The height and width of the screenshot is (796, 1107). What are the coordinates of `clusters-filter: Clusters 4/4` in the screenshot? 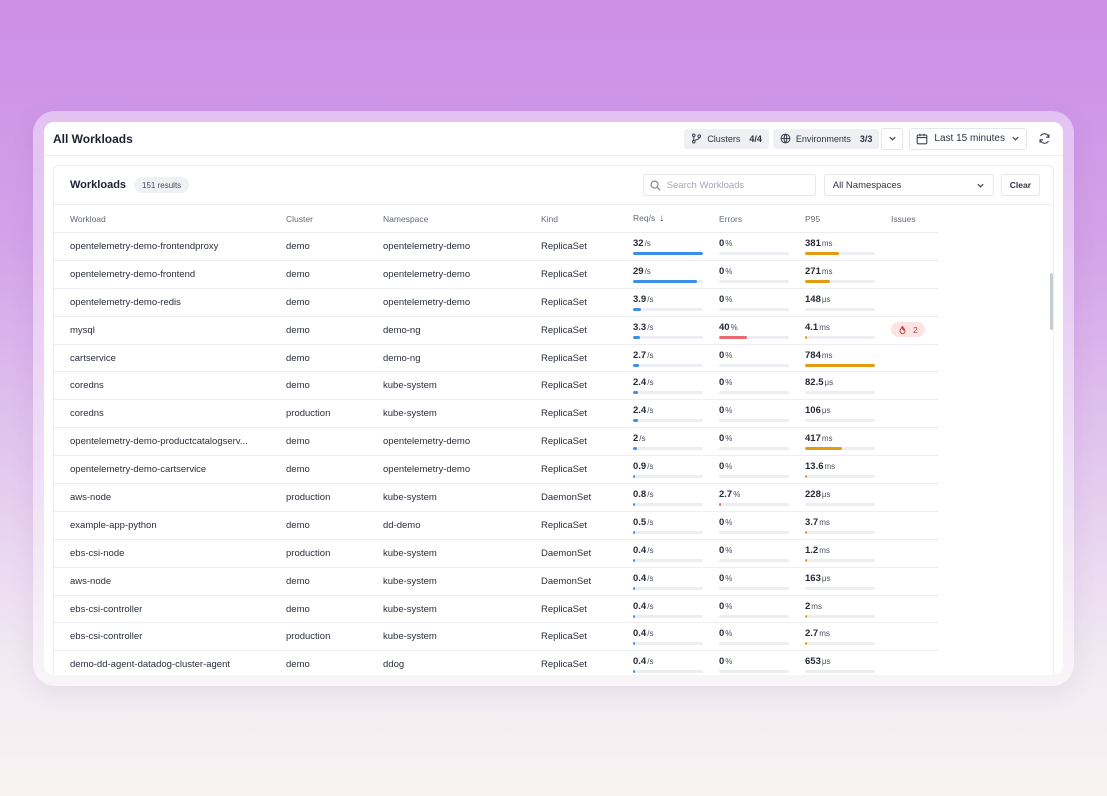 It's located at (726, 138).